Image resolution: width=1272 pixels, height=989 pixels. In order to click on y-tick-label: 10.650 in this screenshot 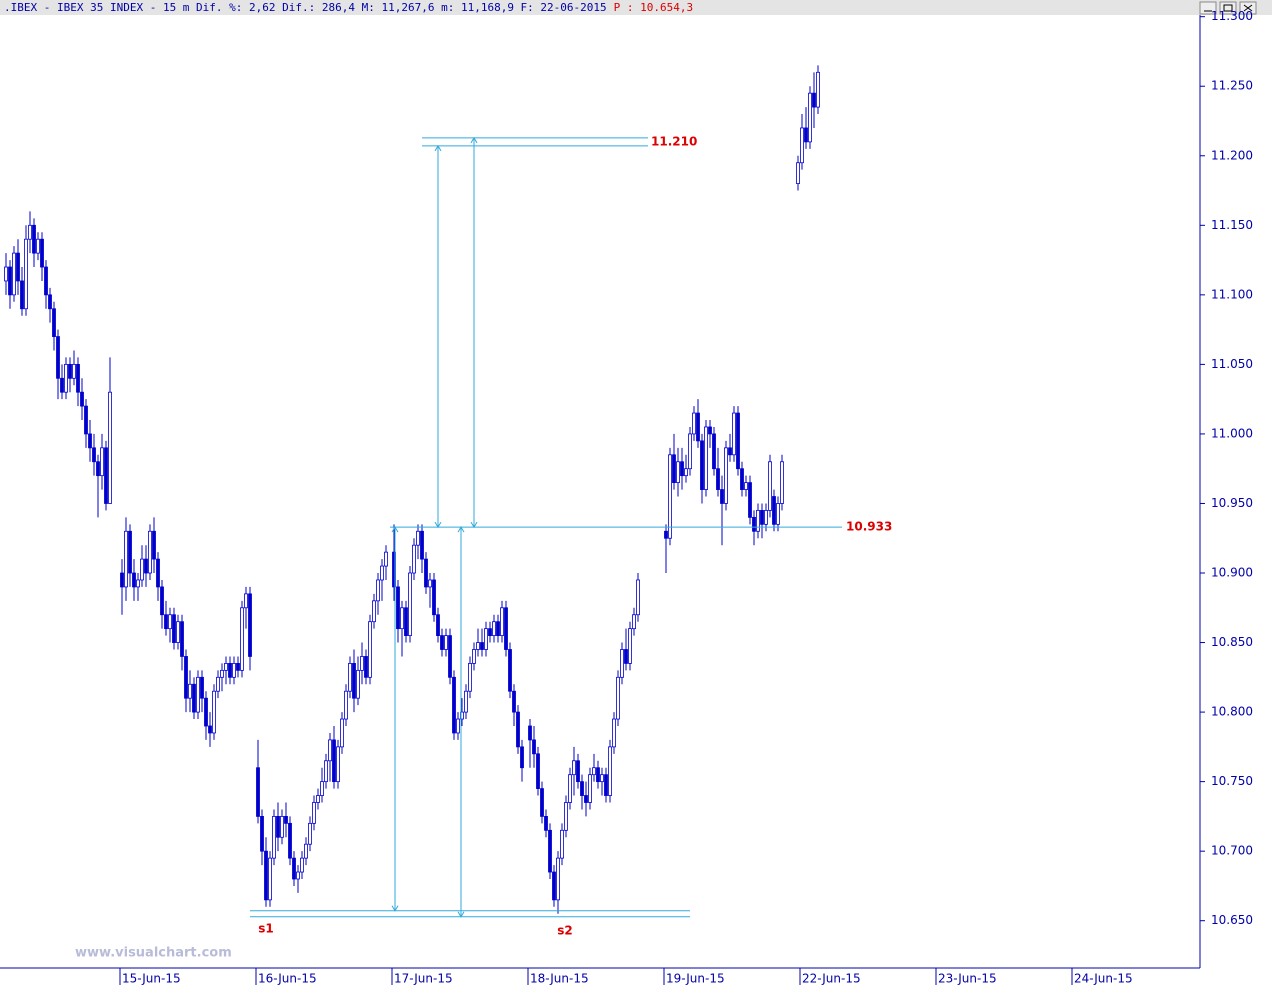, I will do `click(1232, 920)`.